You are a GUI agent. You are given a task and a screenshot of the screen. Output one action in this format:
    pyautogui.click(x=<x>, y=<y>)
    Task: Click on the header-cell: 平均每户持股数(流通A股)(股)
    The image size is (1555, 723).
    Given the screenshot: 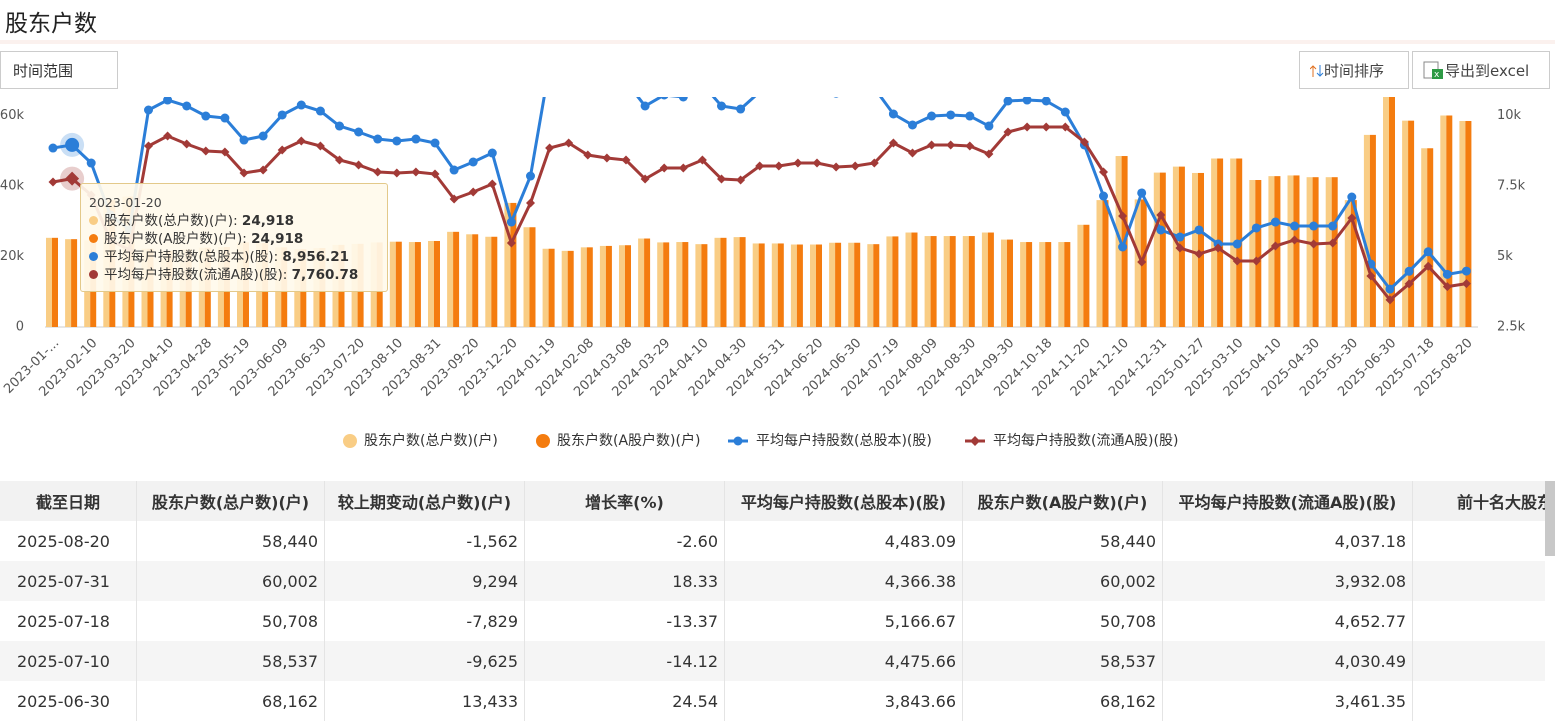 What is the action you would take?
    pyautogui.click(x=1287, y=501)
    